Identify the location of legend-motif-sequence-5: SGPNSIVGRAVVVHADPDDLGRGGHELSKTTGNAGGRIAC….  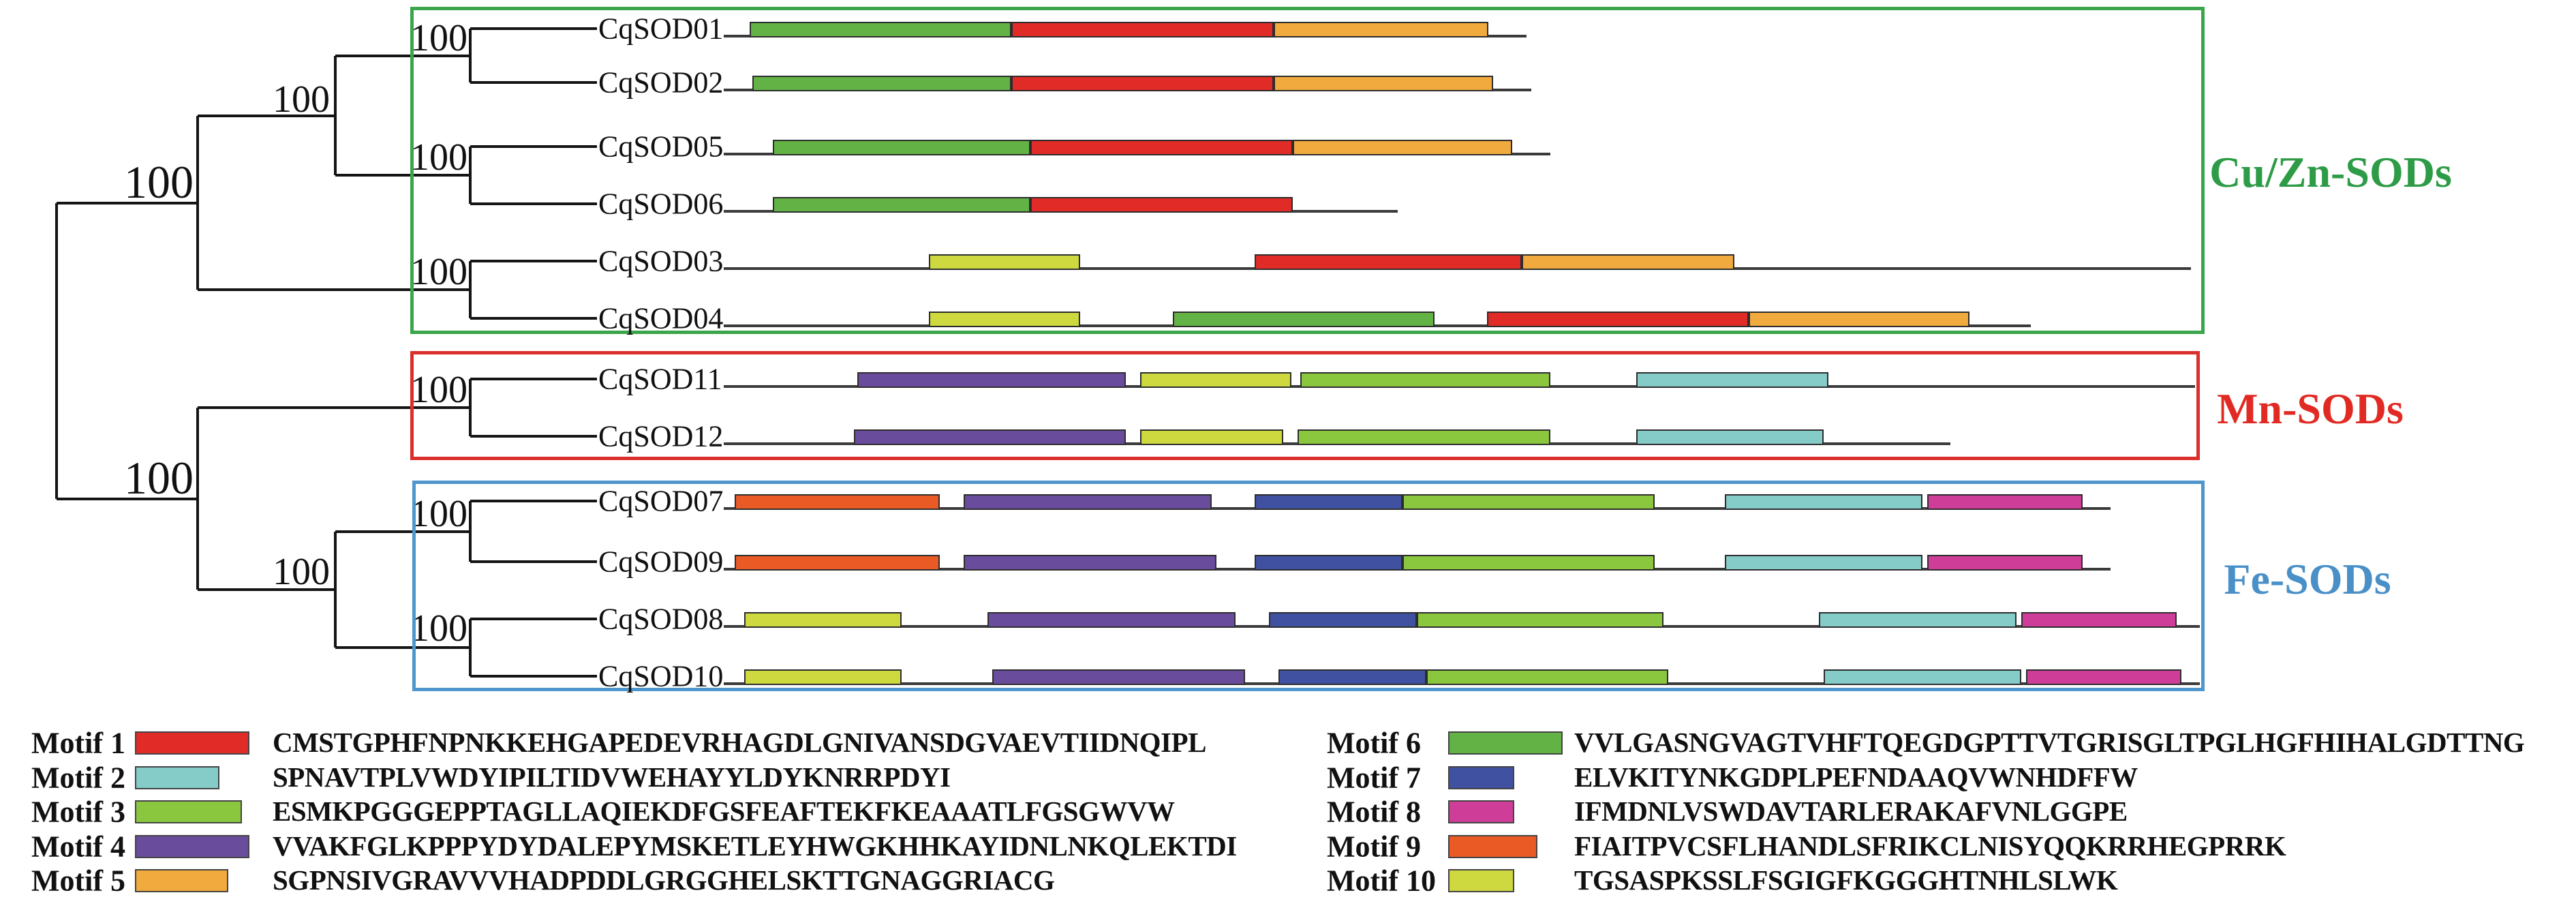
(664, 880).